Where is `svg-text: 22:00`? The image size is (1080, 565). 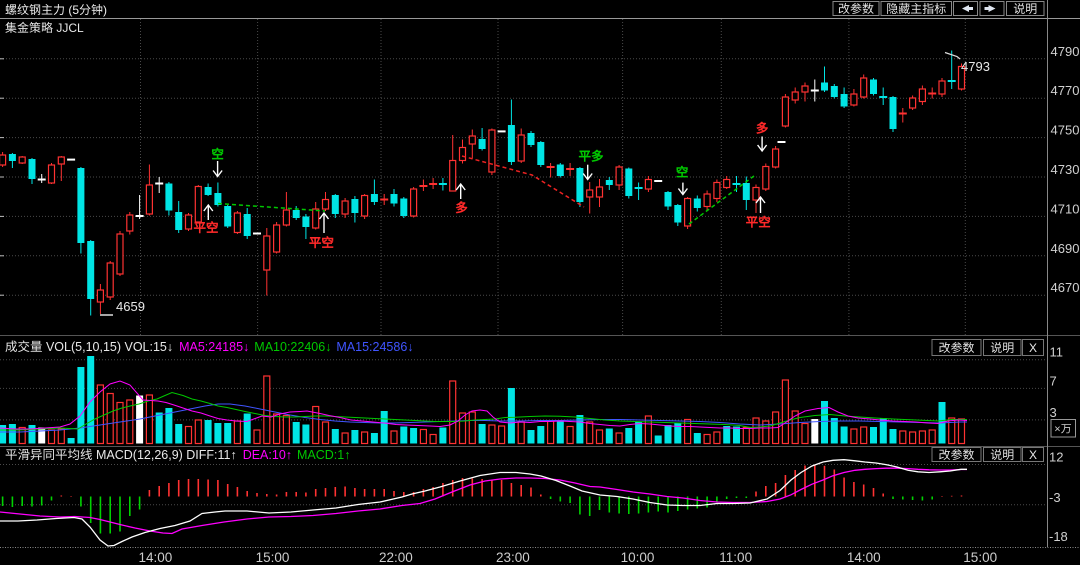
svg-text: 22:00 is located at coordinates (396, 557).